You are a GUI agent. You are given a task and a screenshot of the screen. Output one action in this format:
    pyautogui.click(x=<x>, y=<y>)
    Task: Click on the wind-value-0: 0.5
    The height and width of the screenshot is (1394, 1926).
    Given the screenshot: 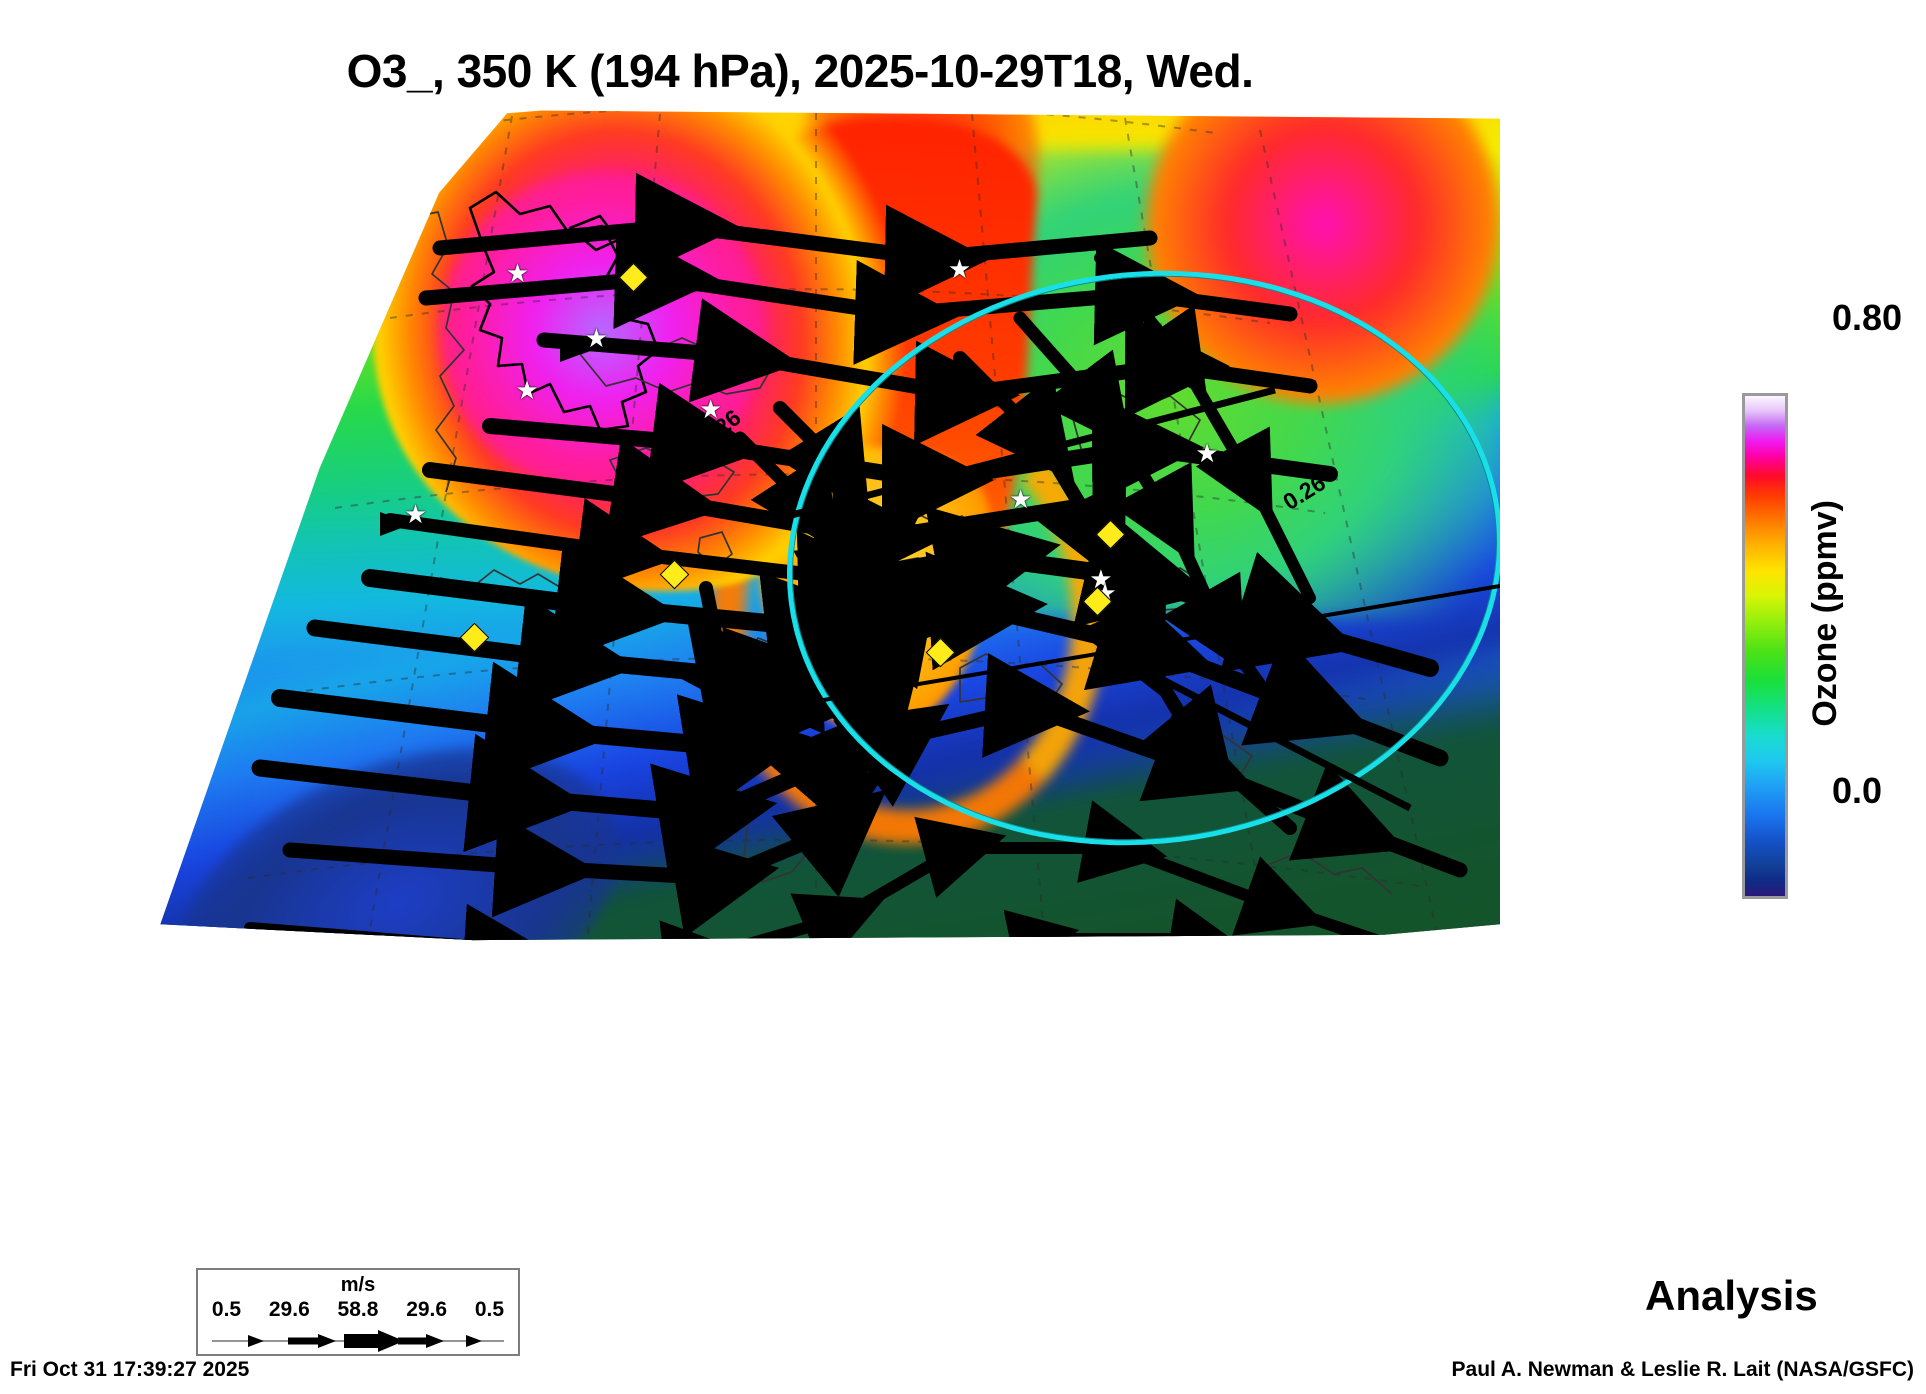 What is the action you would take?
    pyautogui.click(x=226, y=1309)
    